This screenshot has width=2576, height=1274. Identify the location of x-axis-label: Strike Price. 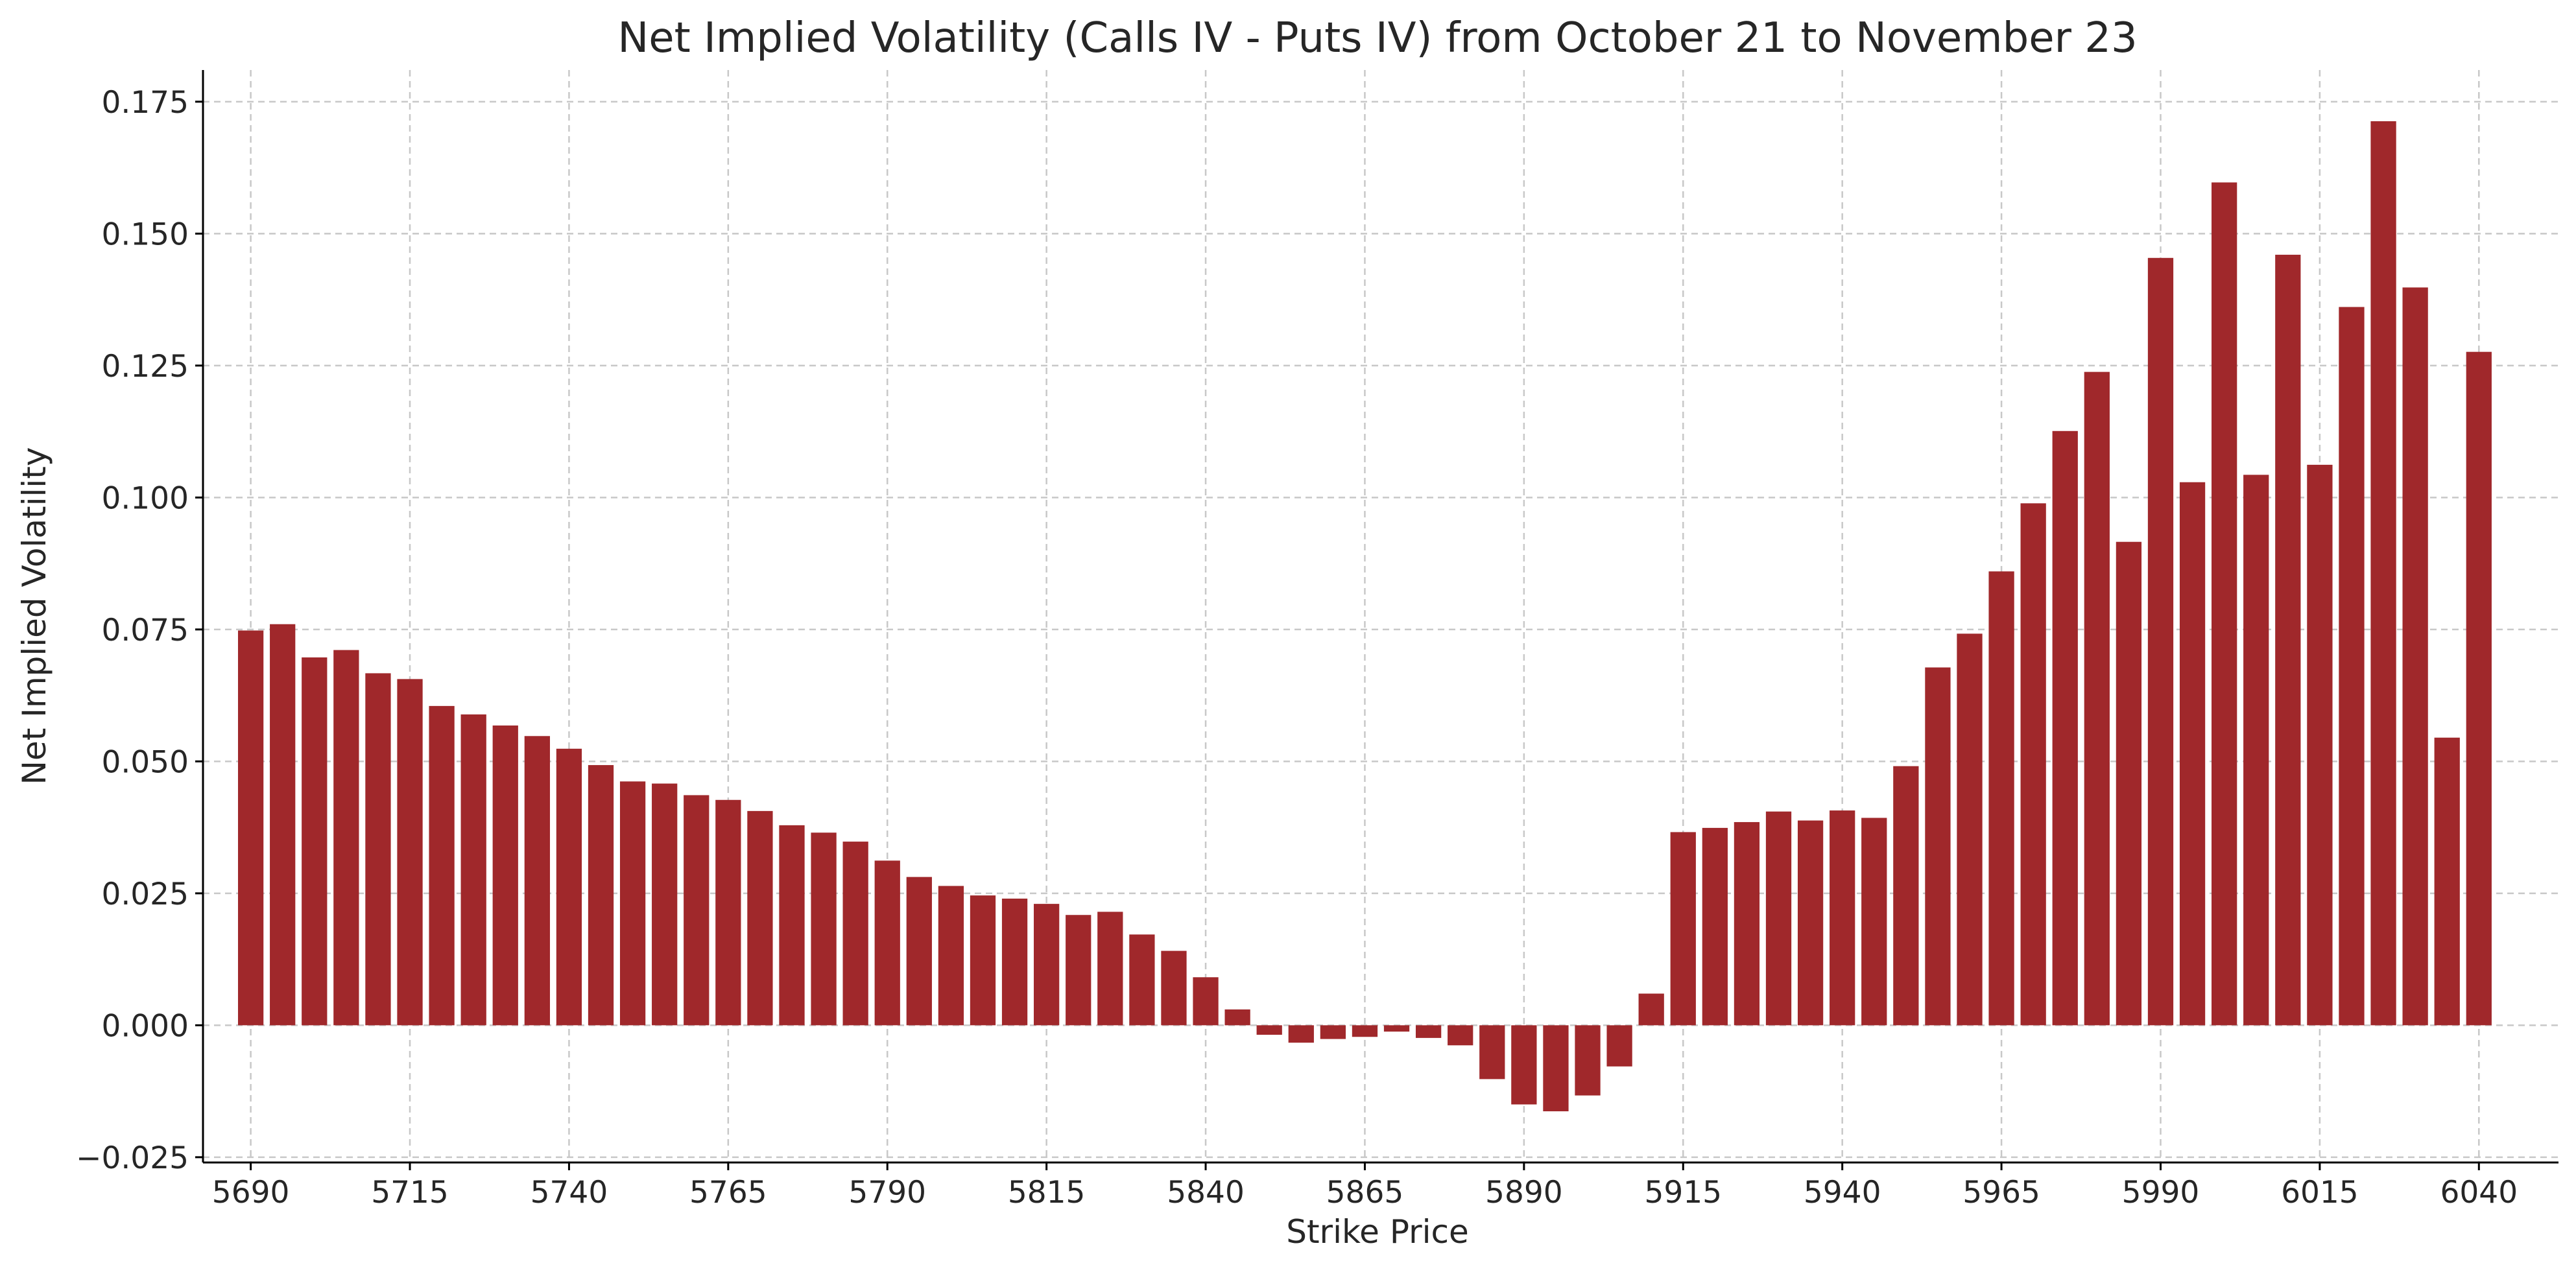
(1378, 1232).